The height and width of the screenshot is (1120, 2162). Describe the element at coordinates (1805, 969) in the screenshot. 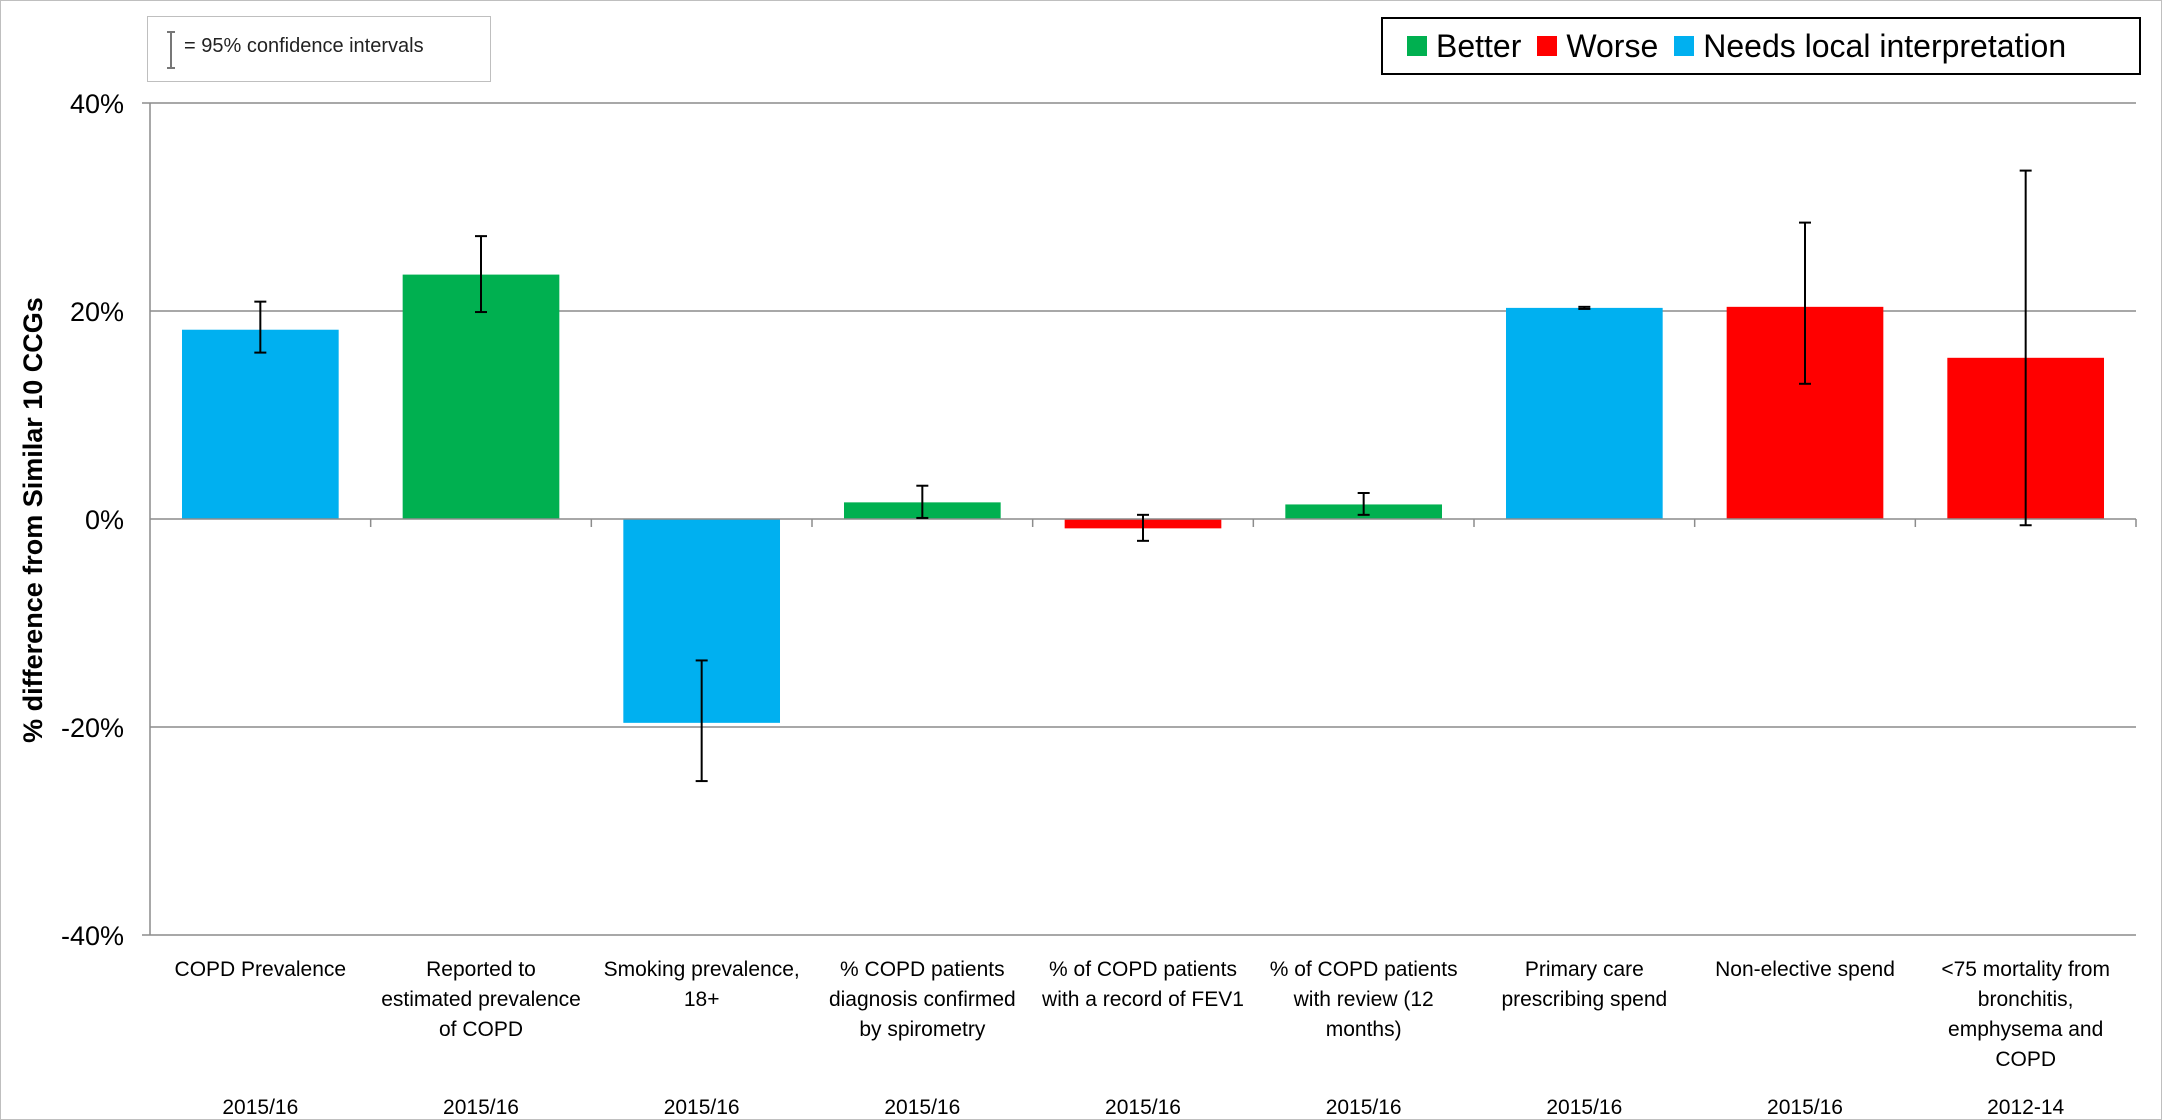

I see `category-label: Non-elective spend` at that location.